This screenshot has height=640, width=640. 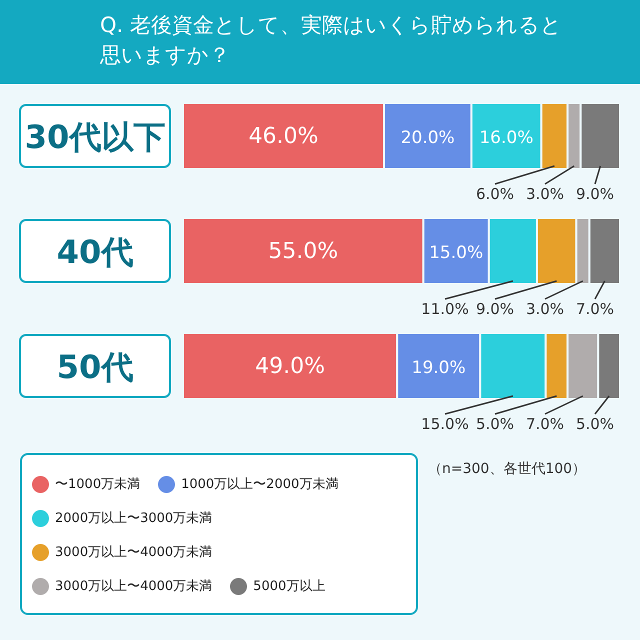 I want to click on data-label: 6.0%, so click(x=495, y=194).